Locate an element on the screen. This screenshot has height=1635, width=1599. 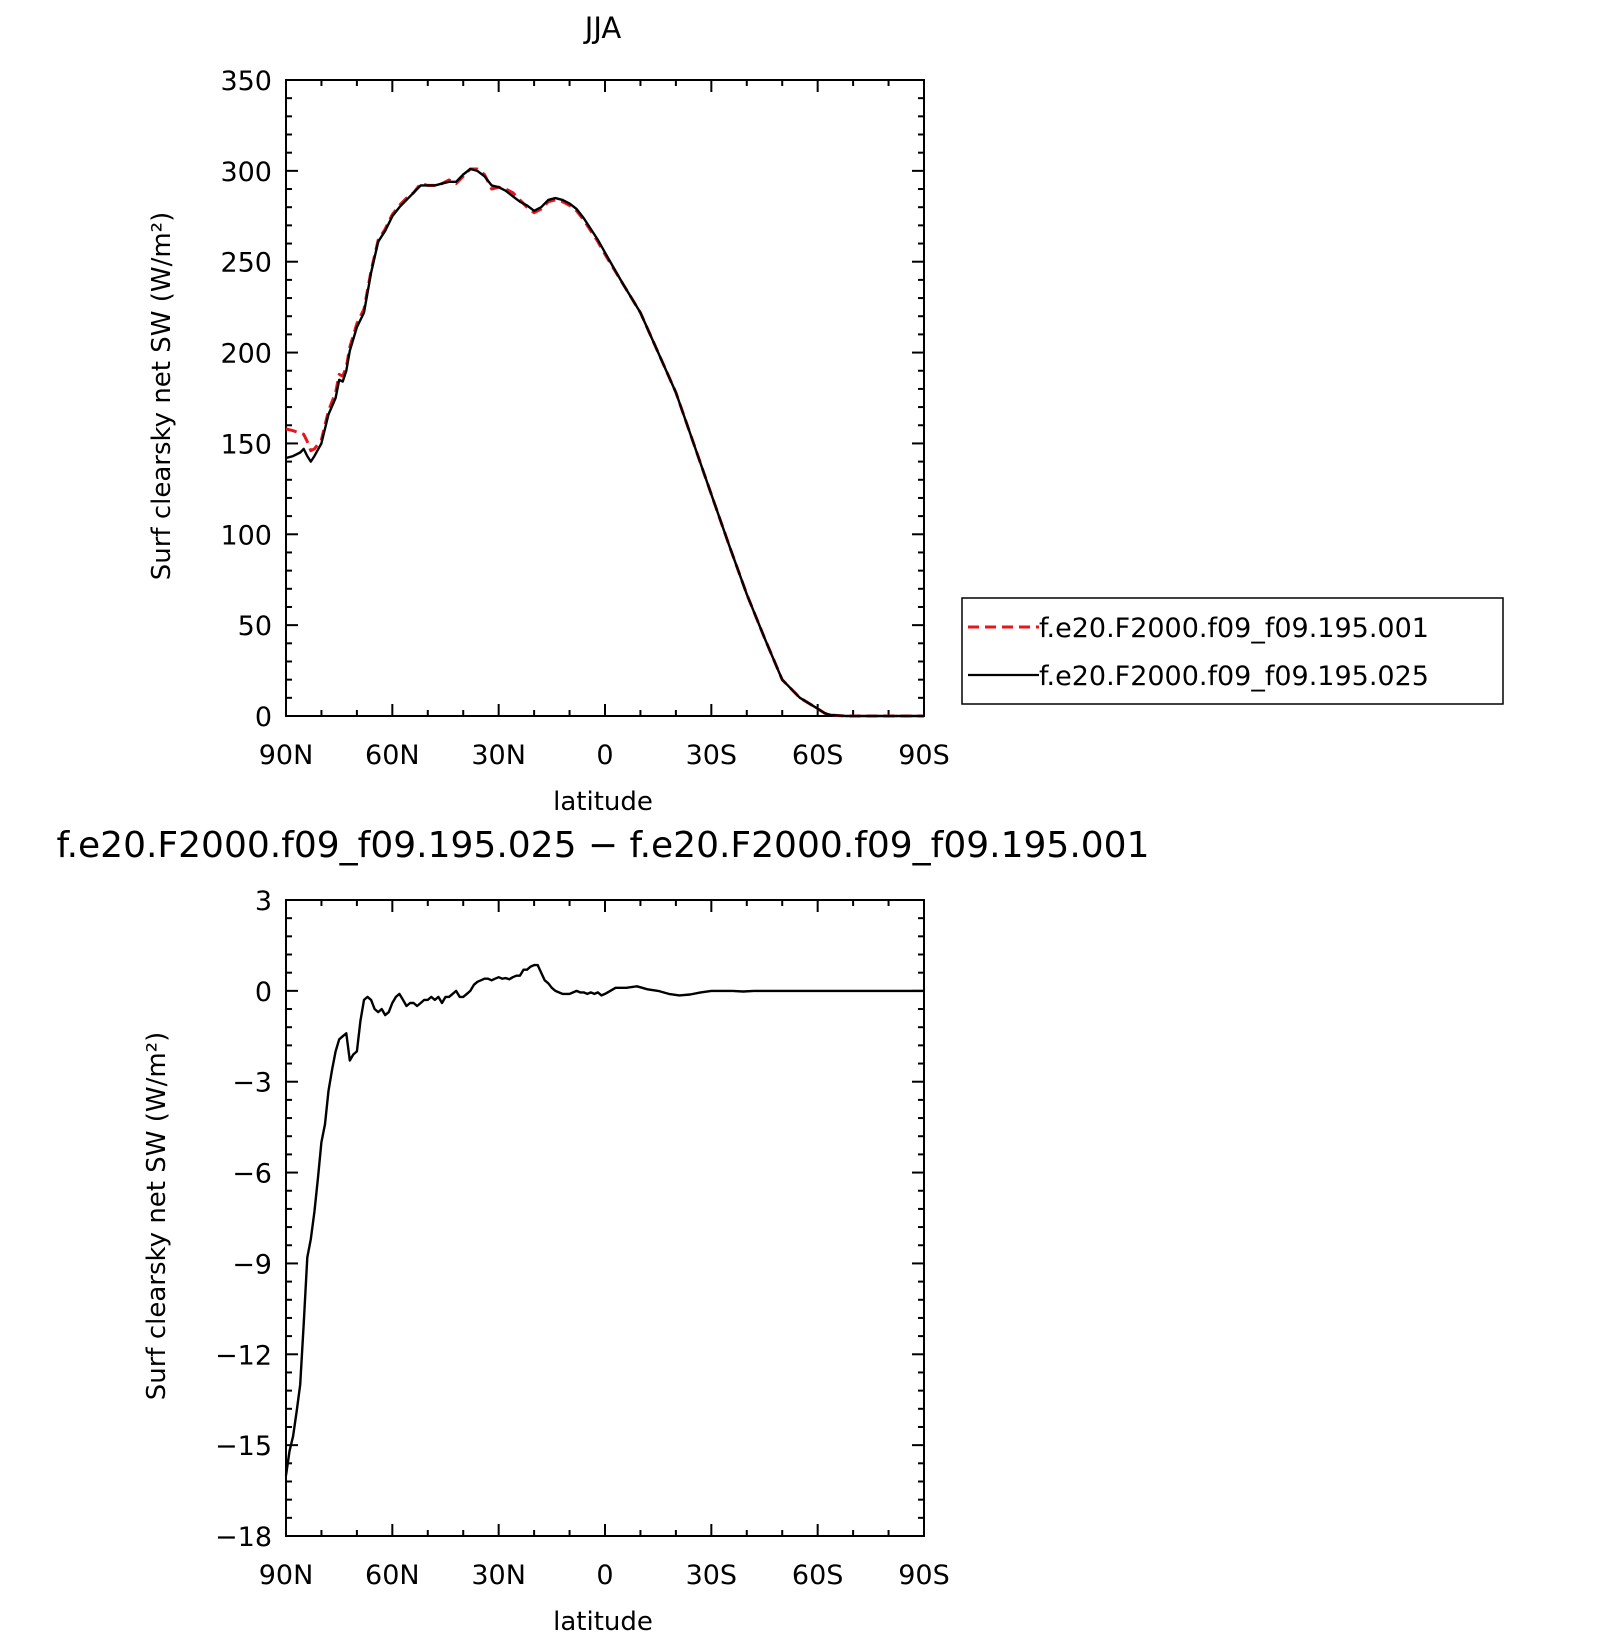
bottom-x-tick-label: 30N is located at coordinates (498, 1575).